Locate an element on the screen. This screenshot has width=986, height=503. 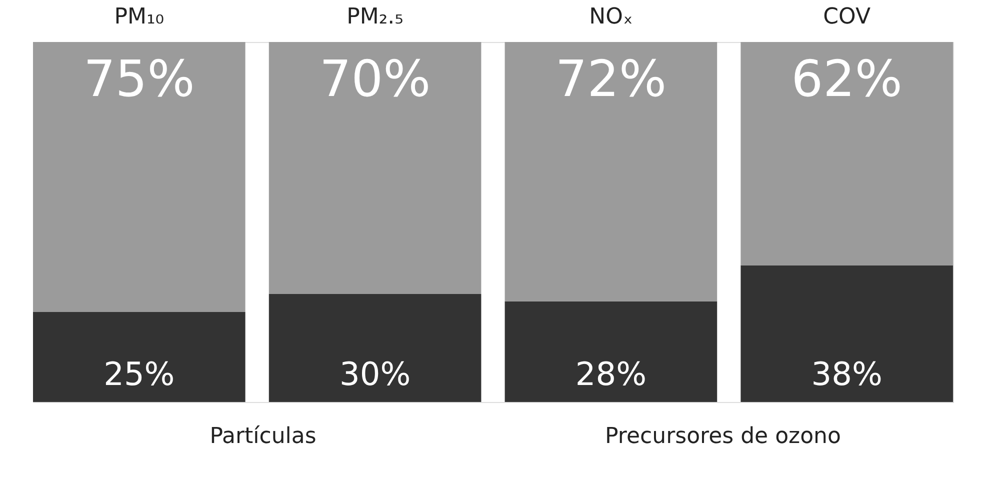
data-label: 25% is located at coordinates (139, 374).